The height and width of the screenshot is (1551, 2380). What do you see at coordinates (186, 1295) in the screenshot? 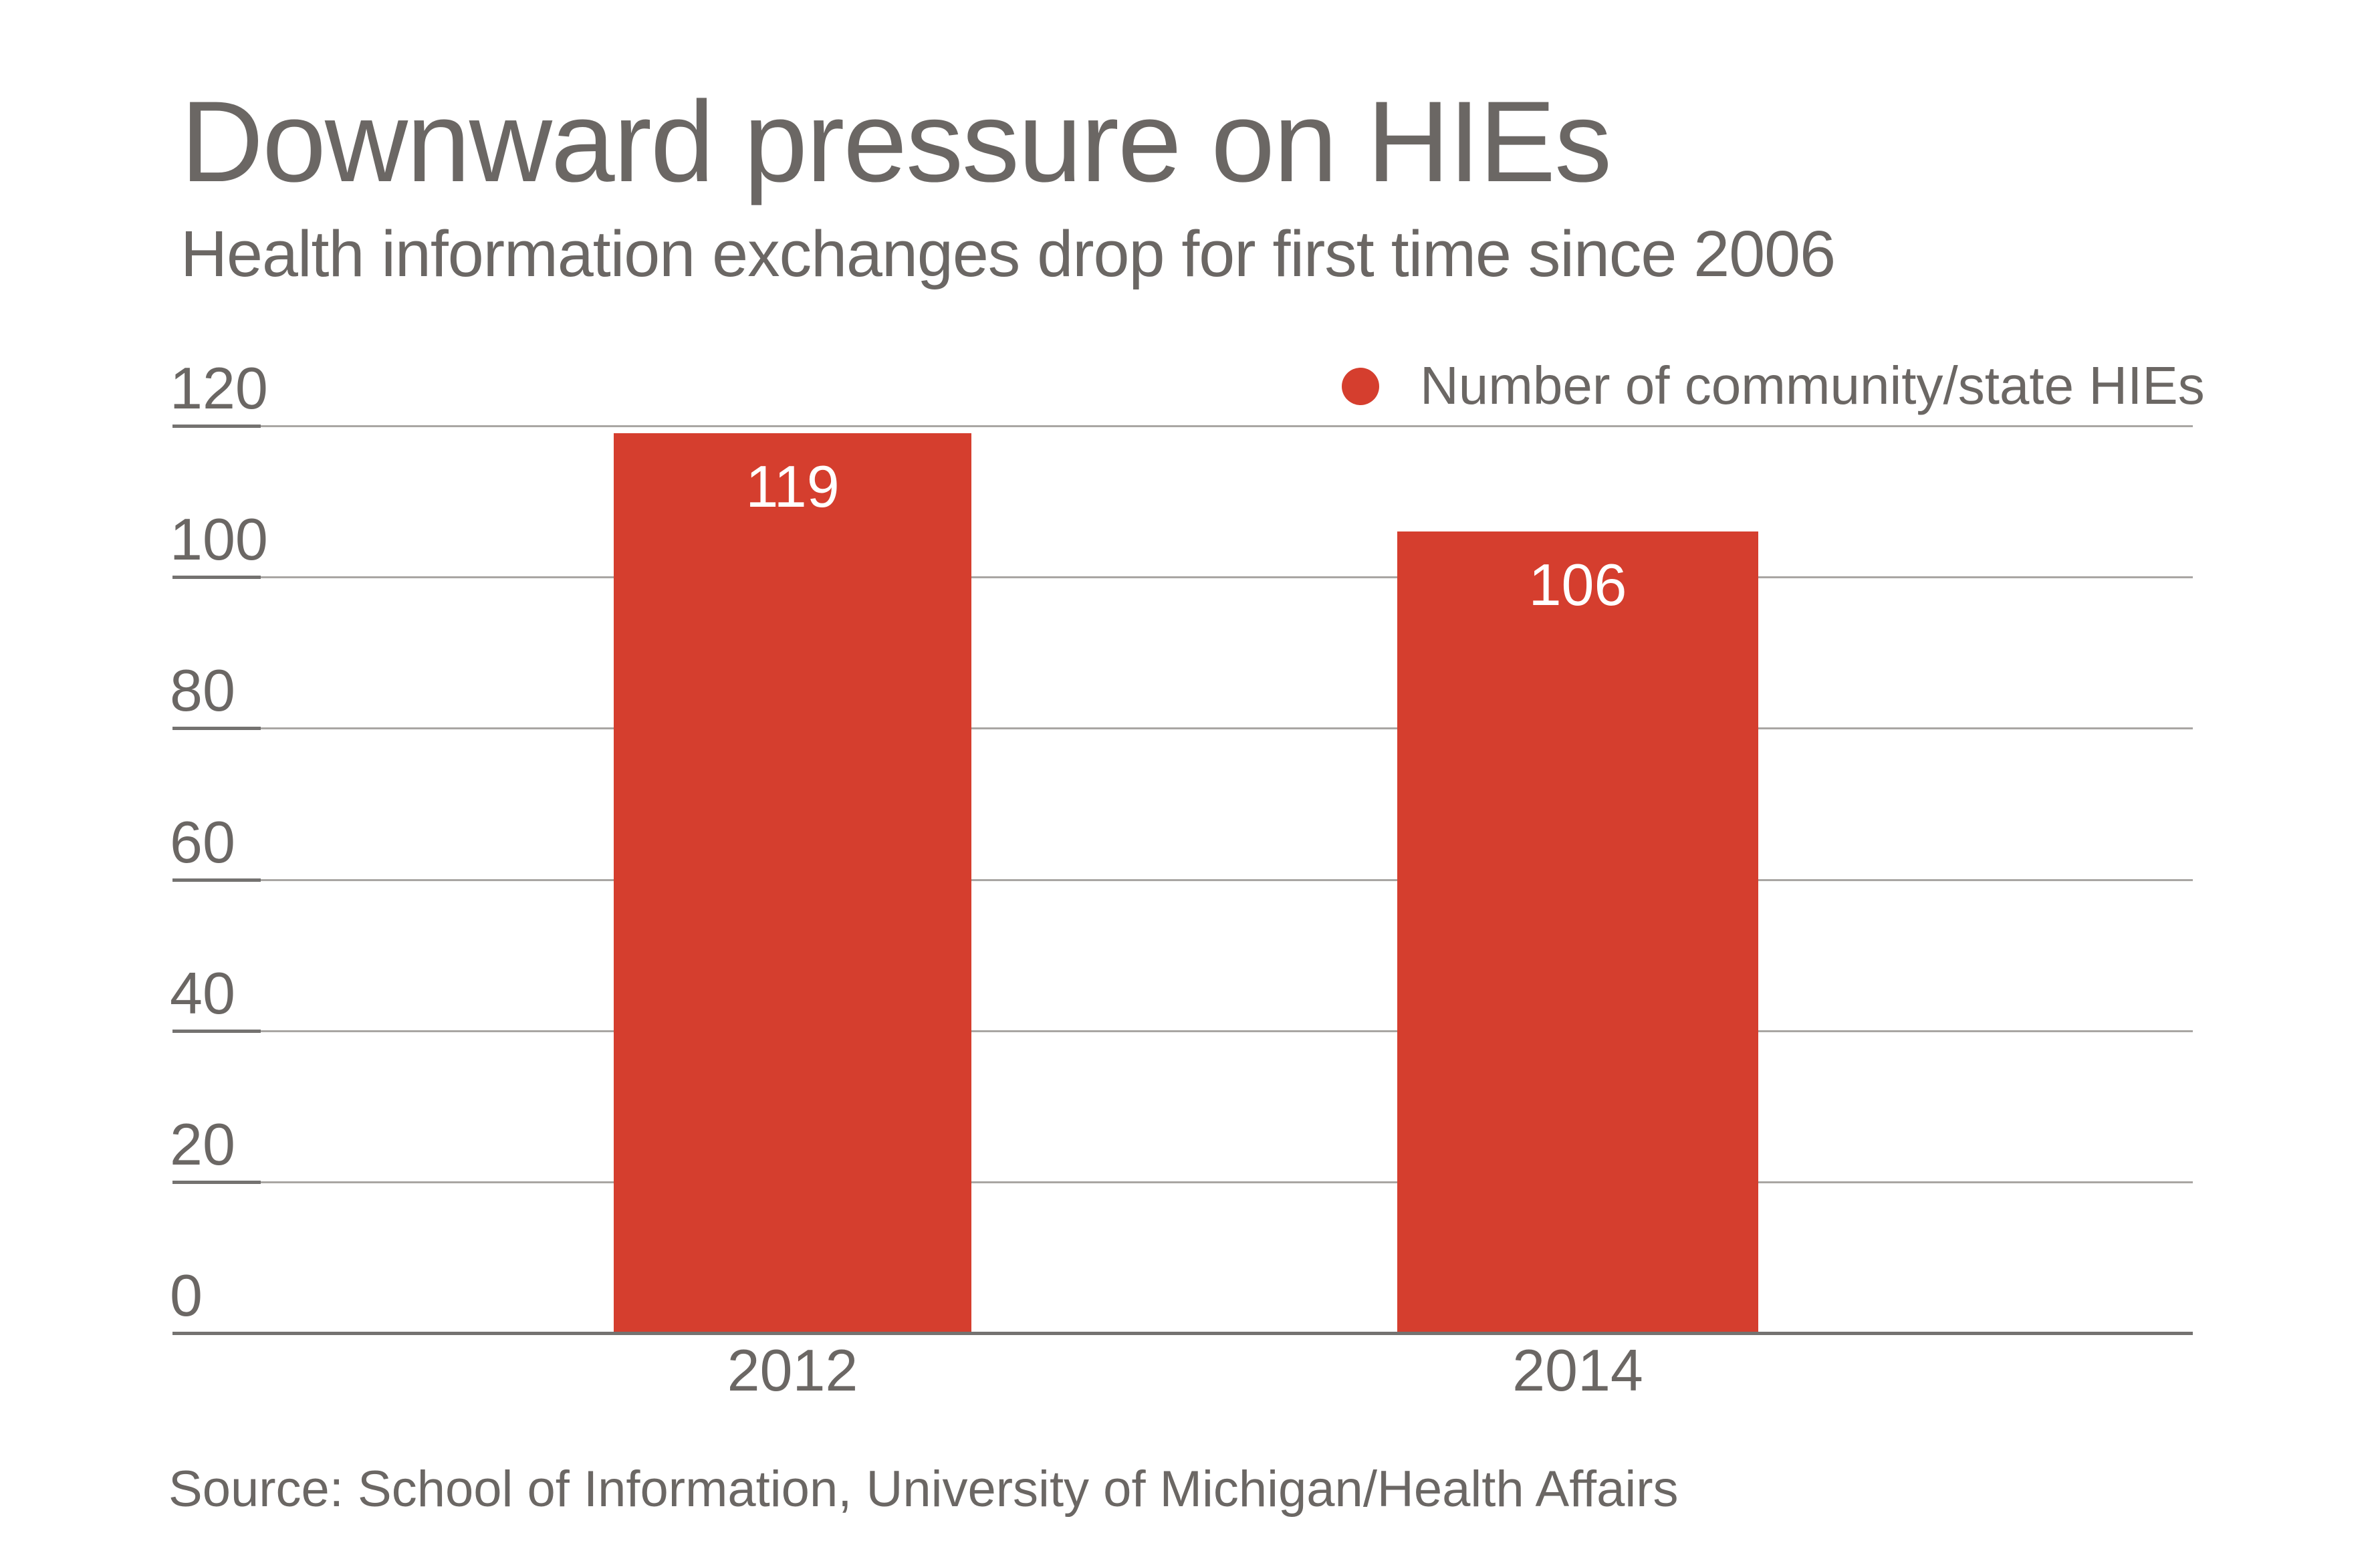
I see `y-axis-label: 0` at bounding box center [186, 1295].